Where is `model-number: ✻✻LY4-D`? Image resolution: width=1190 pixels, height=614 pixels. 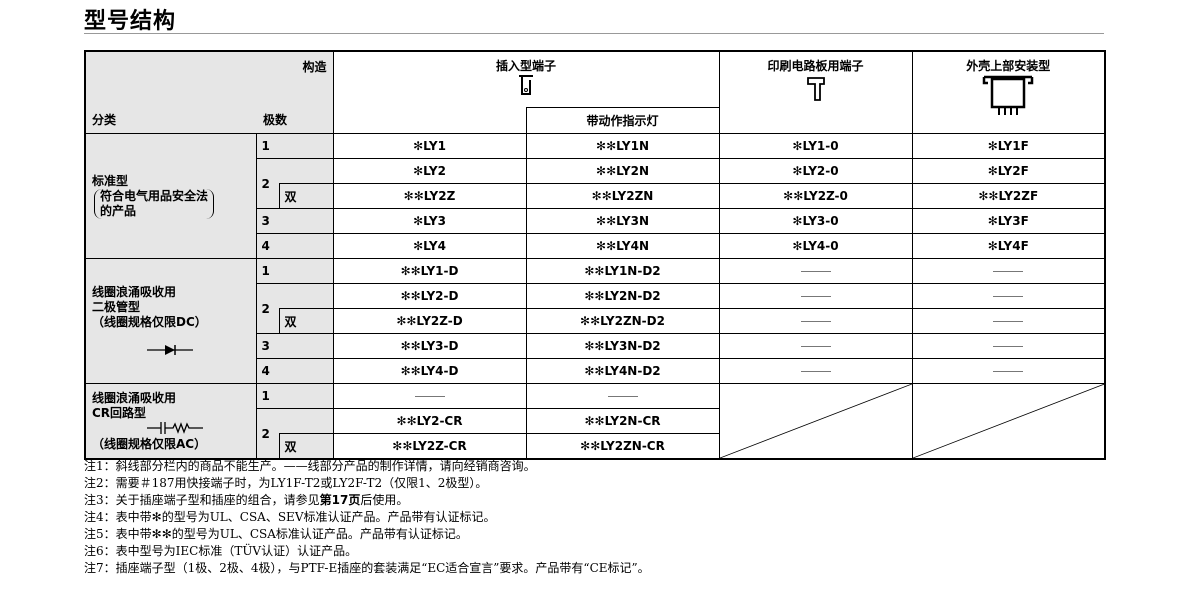
model-number: ✻✻LY4-D is located at coordinates (429, 371).